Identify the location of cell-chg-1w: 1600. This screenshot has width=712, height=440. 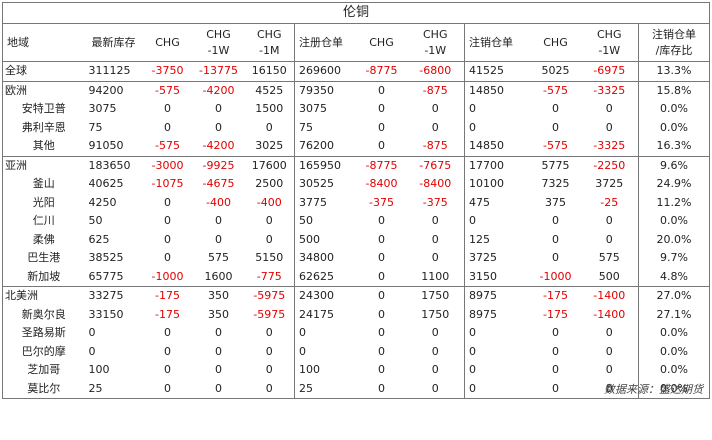
(218, 276).